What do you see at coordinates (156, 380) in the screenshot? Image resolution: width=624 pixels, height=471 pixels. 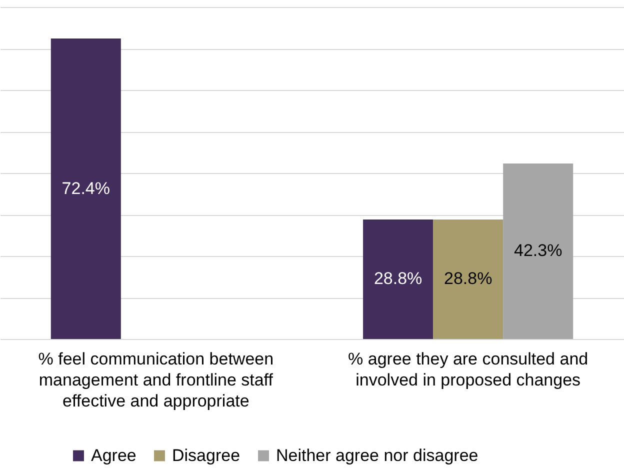 I see `x-tick-label: % feel communication between management and frontline staff effective and appropriate` at bounding box center [156, 380].